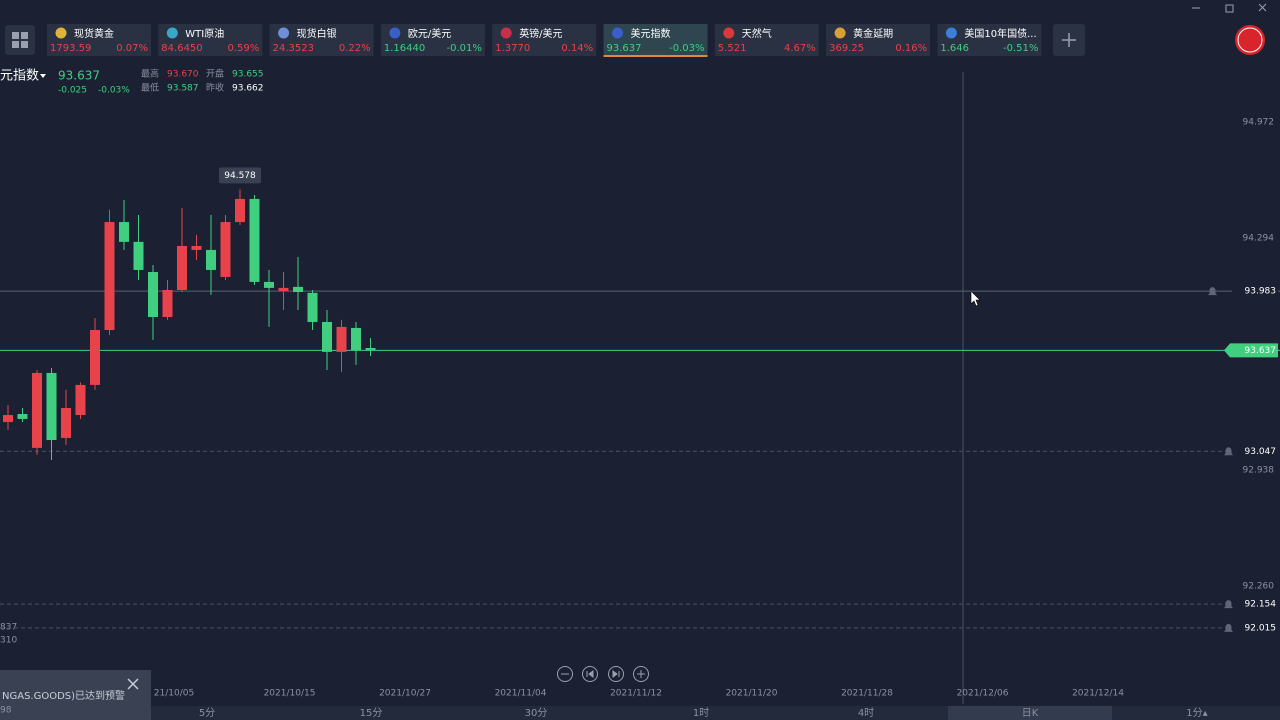  Describe the element at coordinates (293, 48) in the screenshot. I see `ticker-price: 24.3523` at that location.